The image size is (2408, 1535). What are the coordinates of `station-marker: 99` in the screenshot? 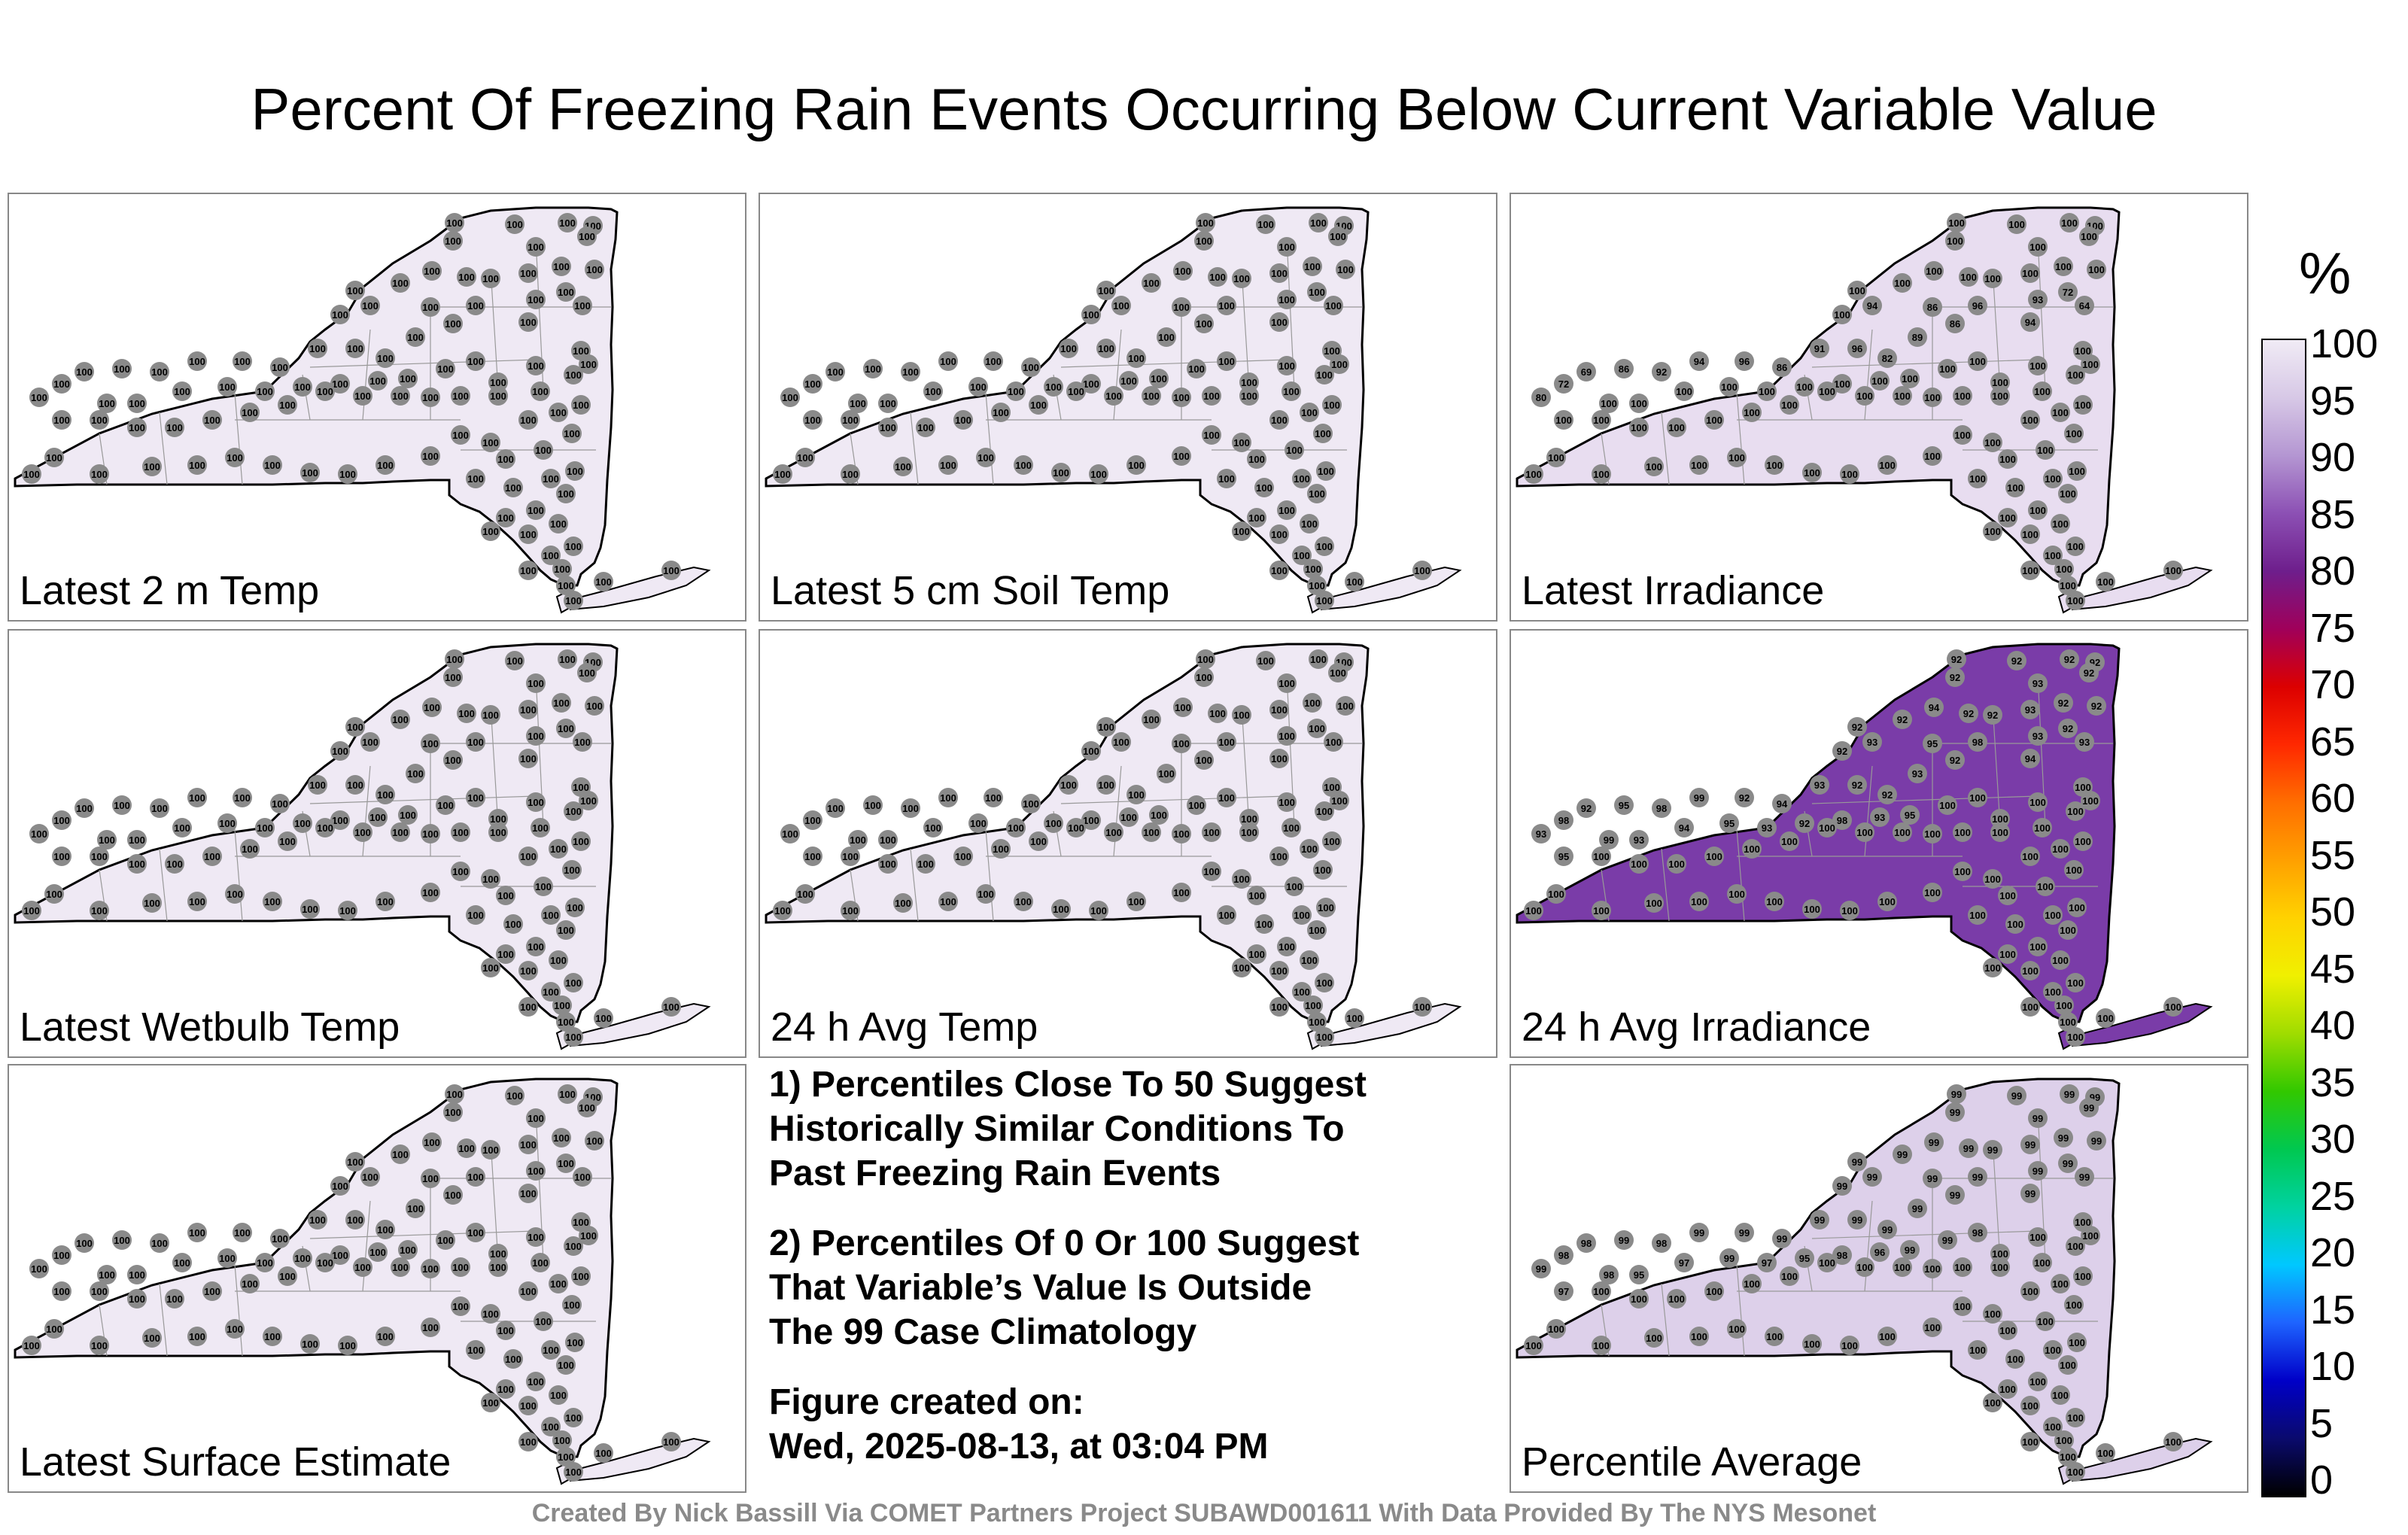 It's located at (1917, 1208).